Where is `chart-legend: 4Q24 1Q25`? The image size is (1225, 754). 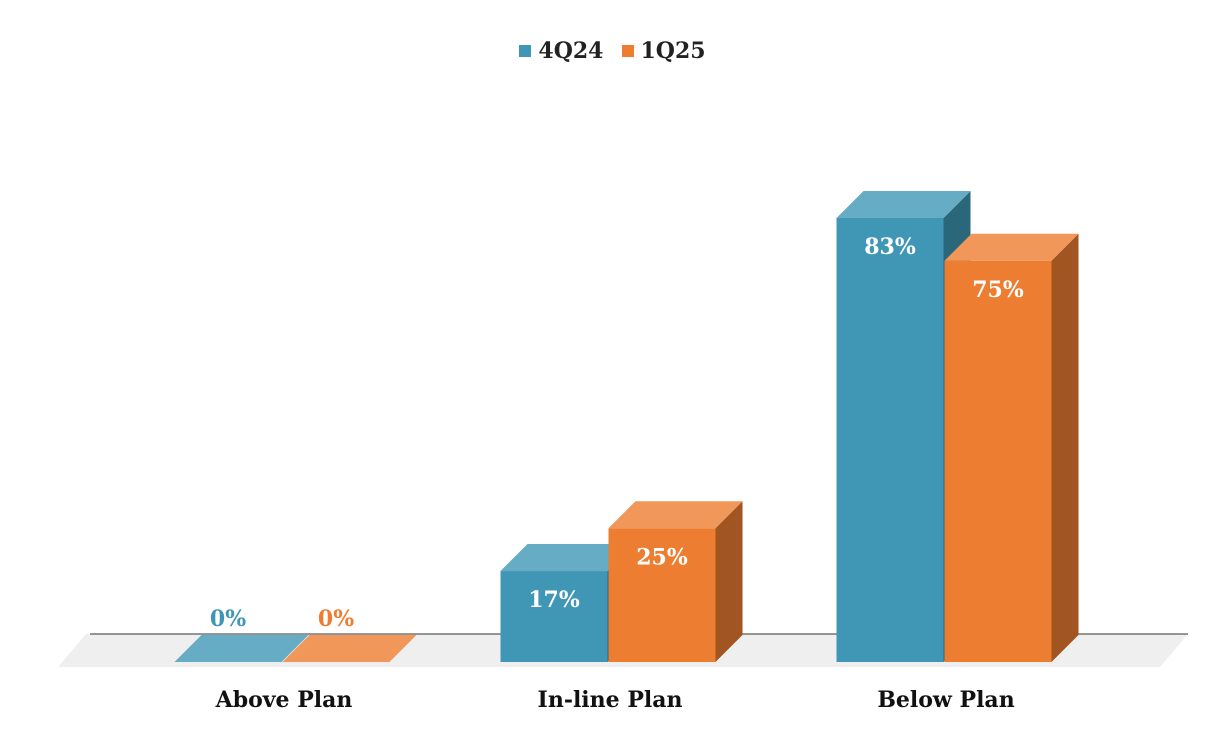
chart-legend: 4Q24 1Q25 is located at coordinates (612, 51).